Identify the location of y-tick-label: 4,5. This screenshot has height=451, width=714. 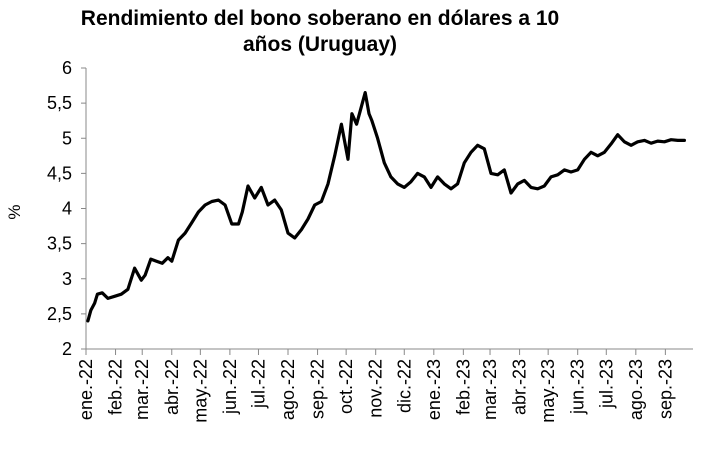
(59, 173).